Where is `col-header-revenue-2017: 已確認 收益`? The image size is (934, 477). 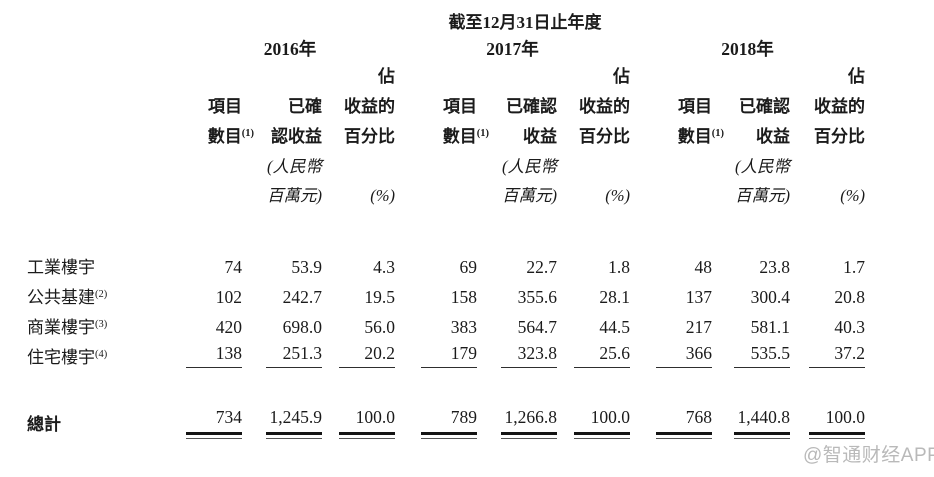
col-header-revenue-2017: 已確認 收益 is located at coordinates (517, 107).